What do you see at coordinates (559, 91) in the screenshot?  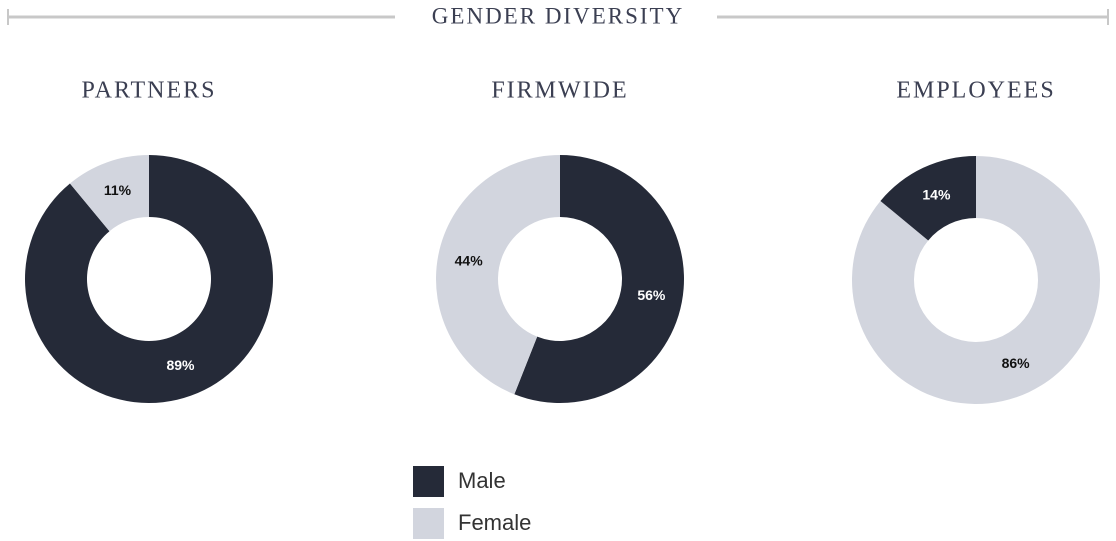 I see `chart-title: FIRMWIDE` at bounding box center [559, 91].